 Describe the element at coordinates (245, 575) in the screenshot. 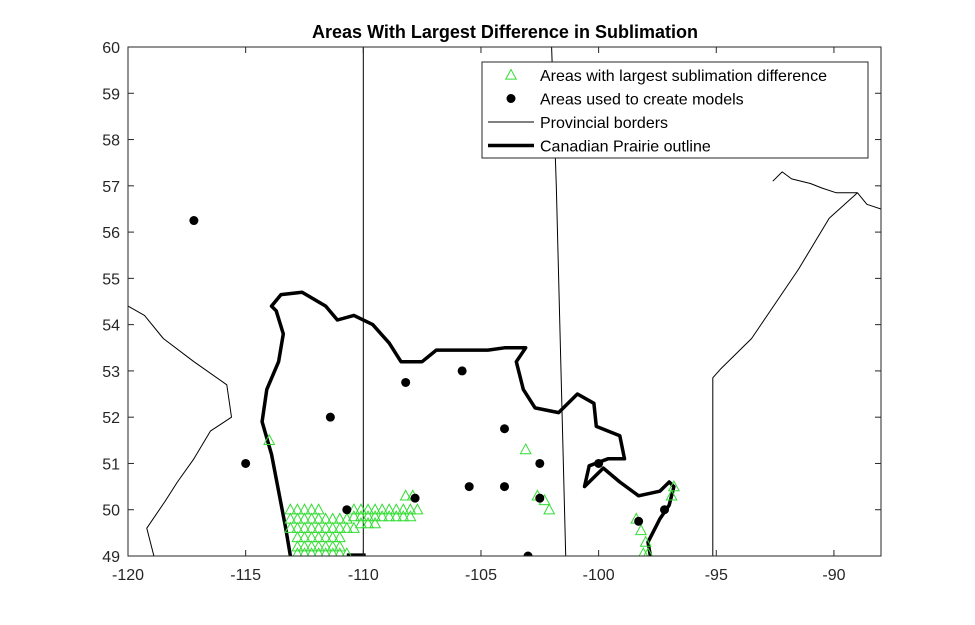

I see `x-tick-label: -115` at that location.